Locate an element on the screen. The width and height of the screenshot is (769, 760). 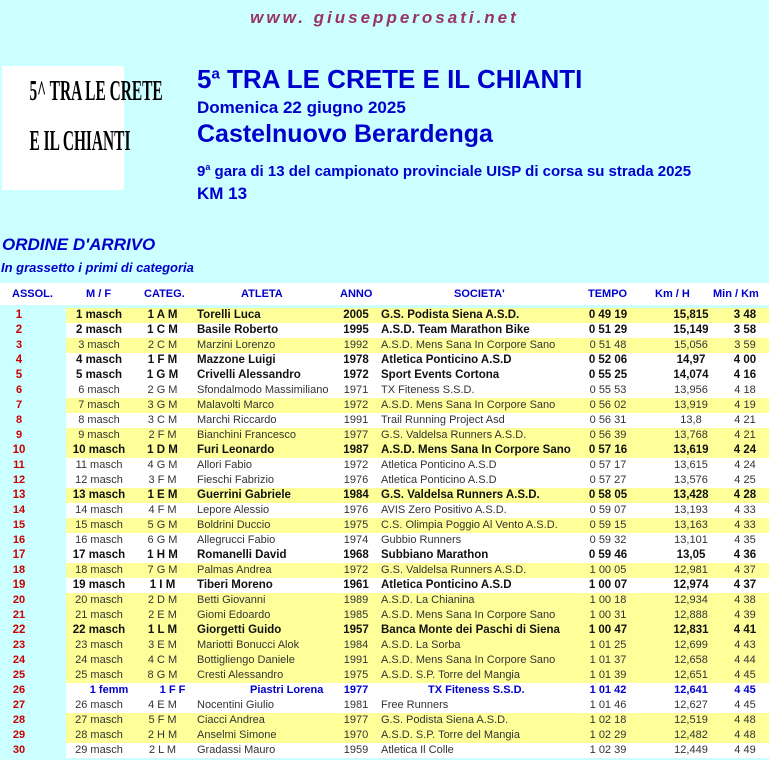
event-place: Castelnuovo Berardenga is located at coordinates (345, 134).